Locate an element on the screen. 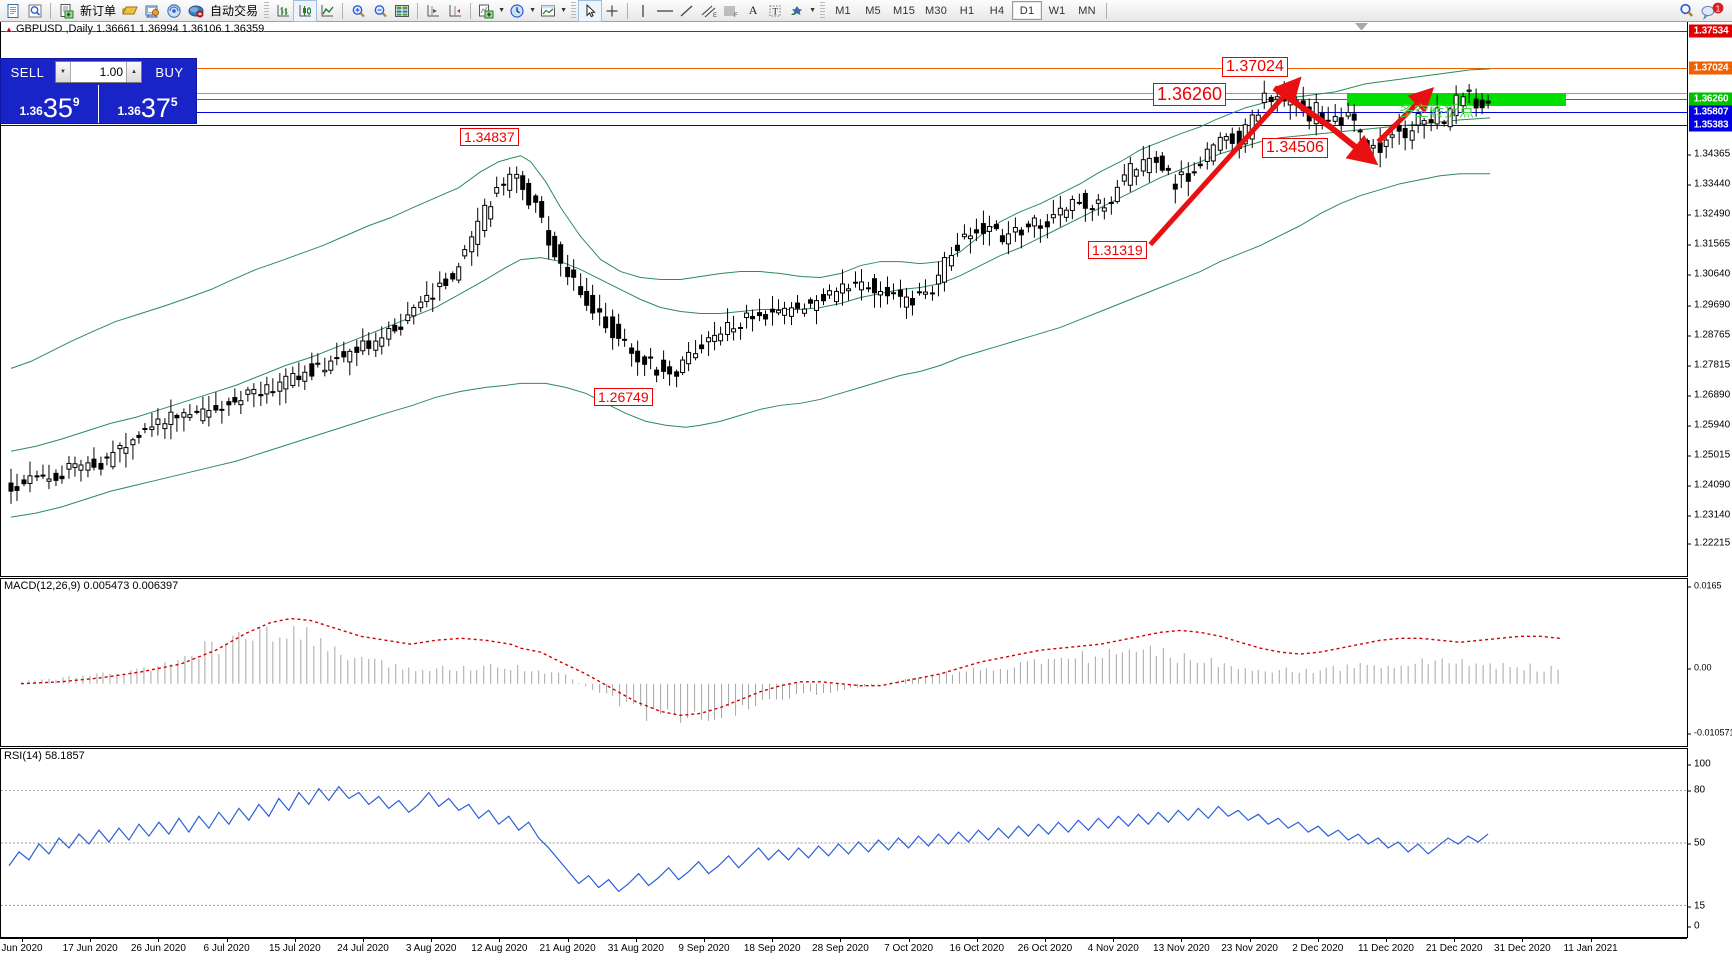 The height and width of the screenshot is (960, 1732). shapes-dropdown-caret: ▼ is located at coordinates (812, 10).